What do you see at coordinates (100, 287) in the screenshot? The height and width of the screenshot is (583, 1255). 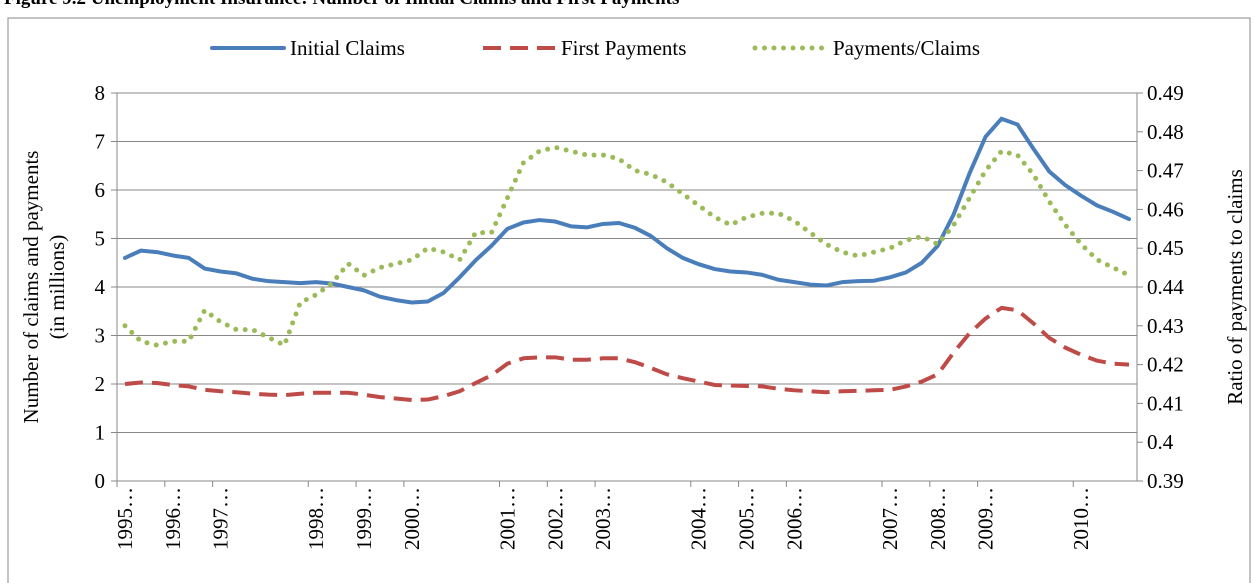 I see `y-tick-label: 4` at bounding box center [100, 287].